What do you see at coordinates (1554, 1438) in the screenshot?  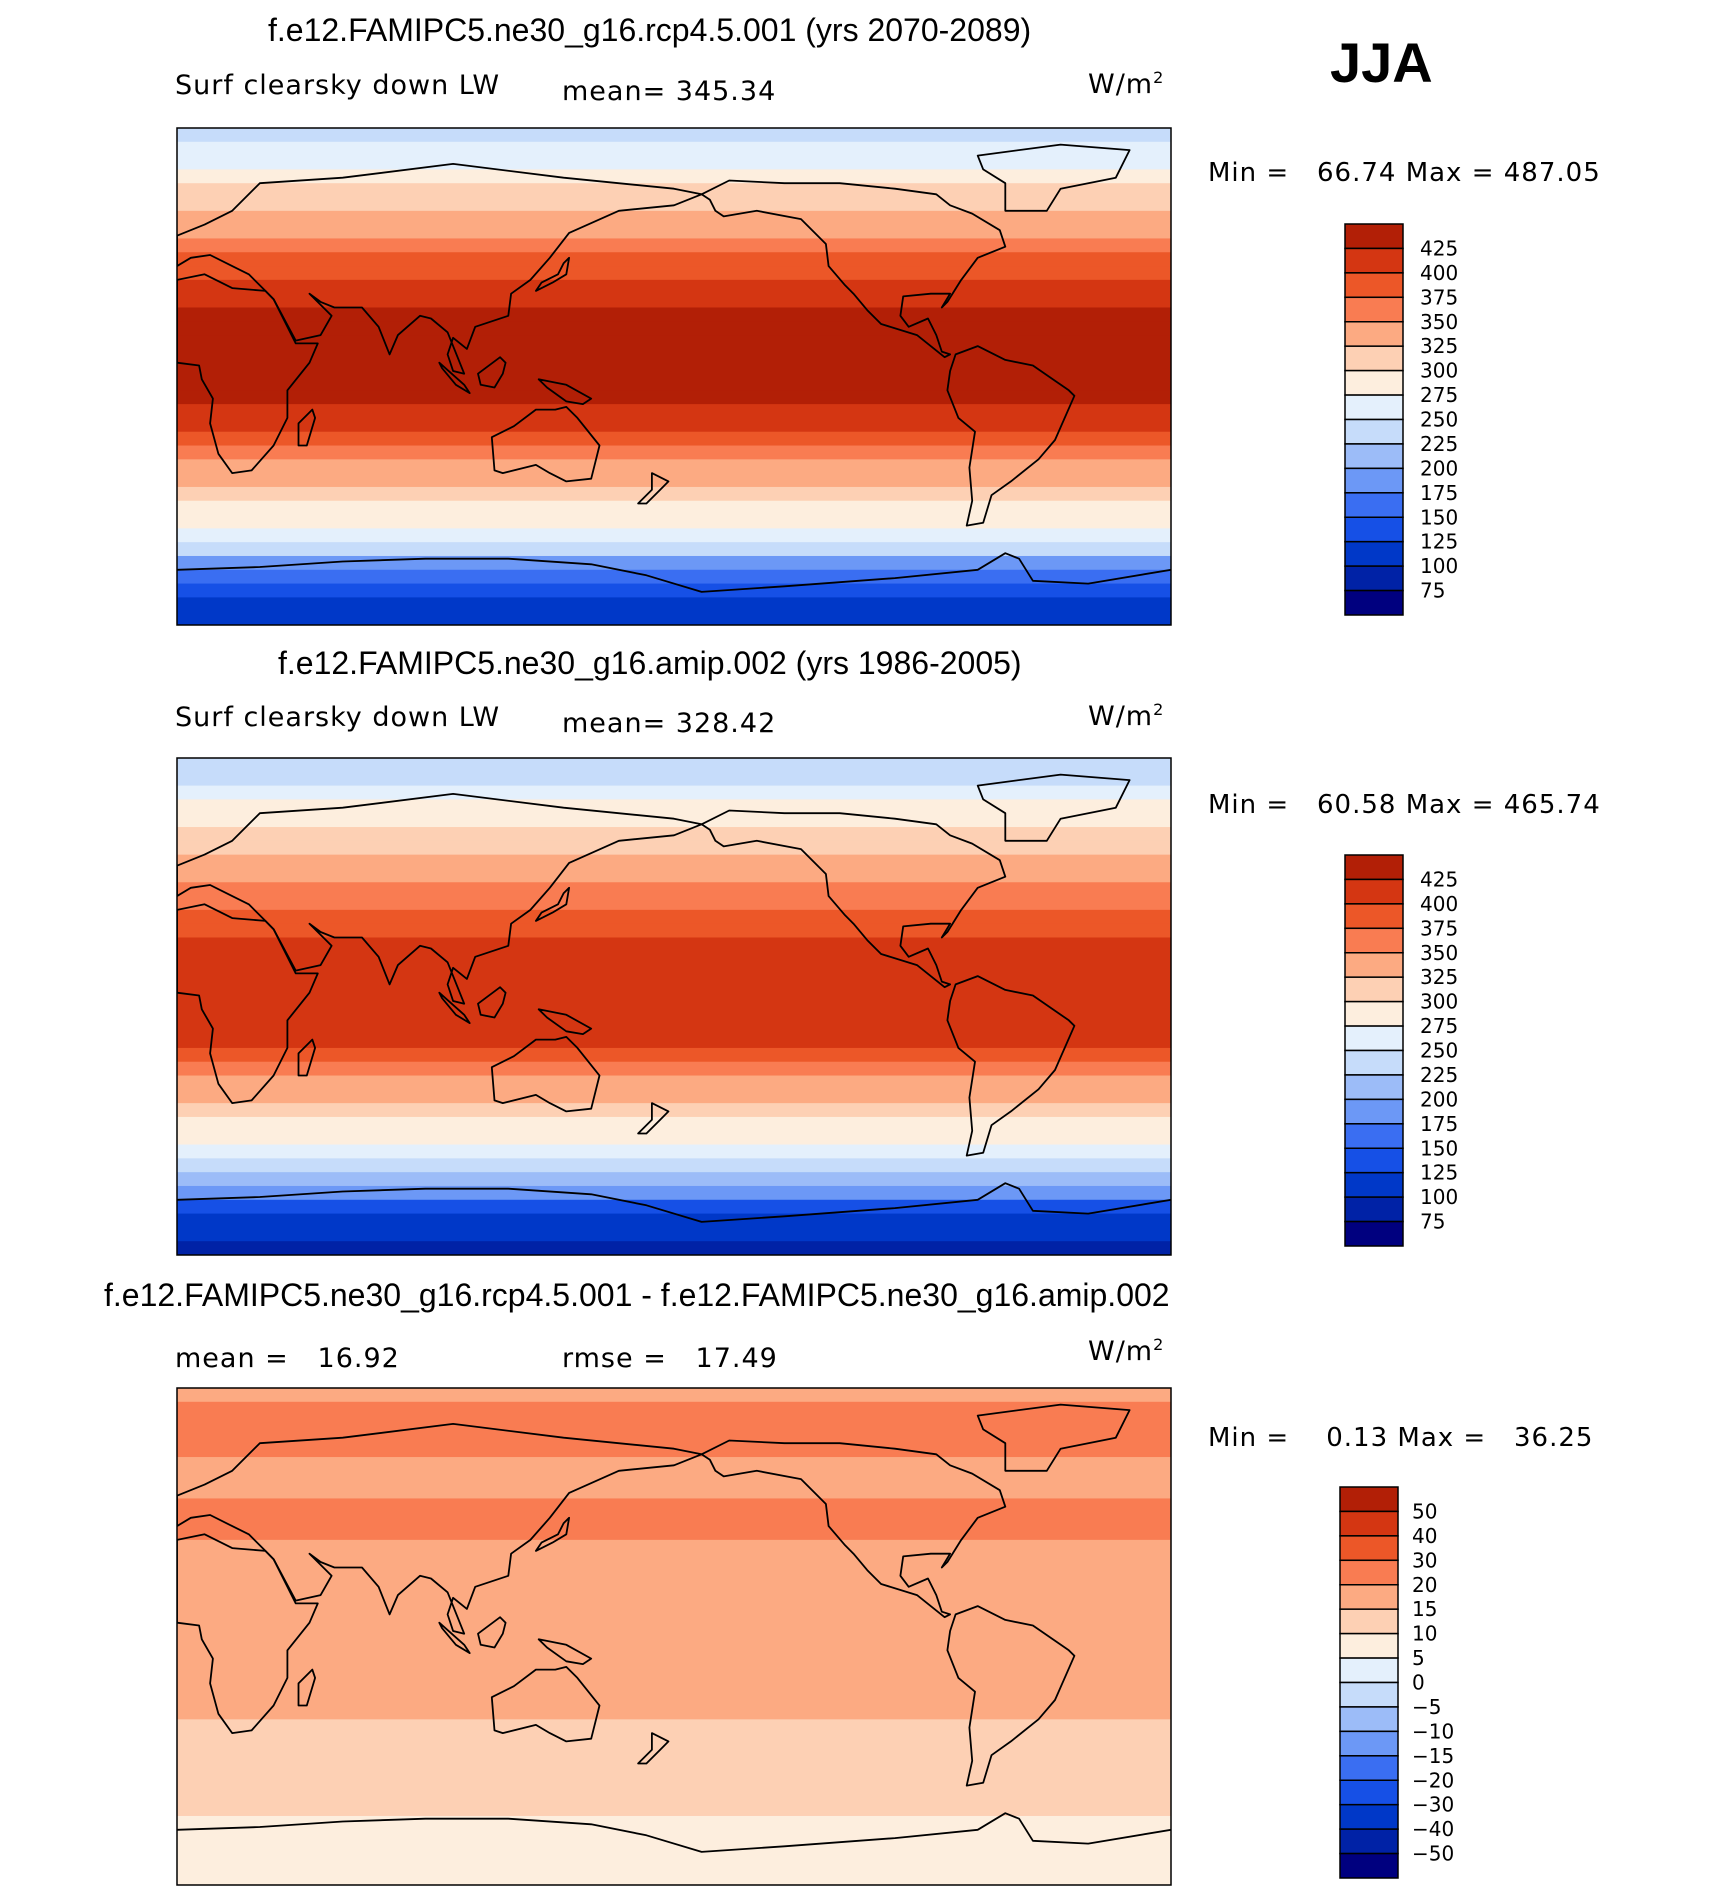 I see `panel-3-max-value: 36.25` at bounding box center [1554, 1438].